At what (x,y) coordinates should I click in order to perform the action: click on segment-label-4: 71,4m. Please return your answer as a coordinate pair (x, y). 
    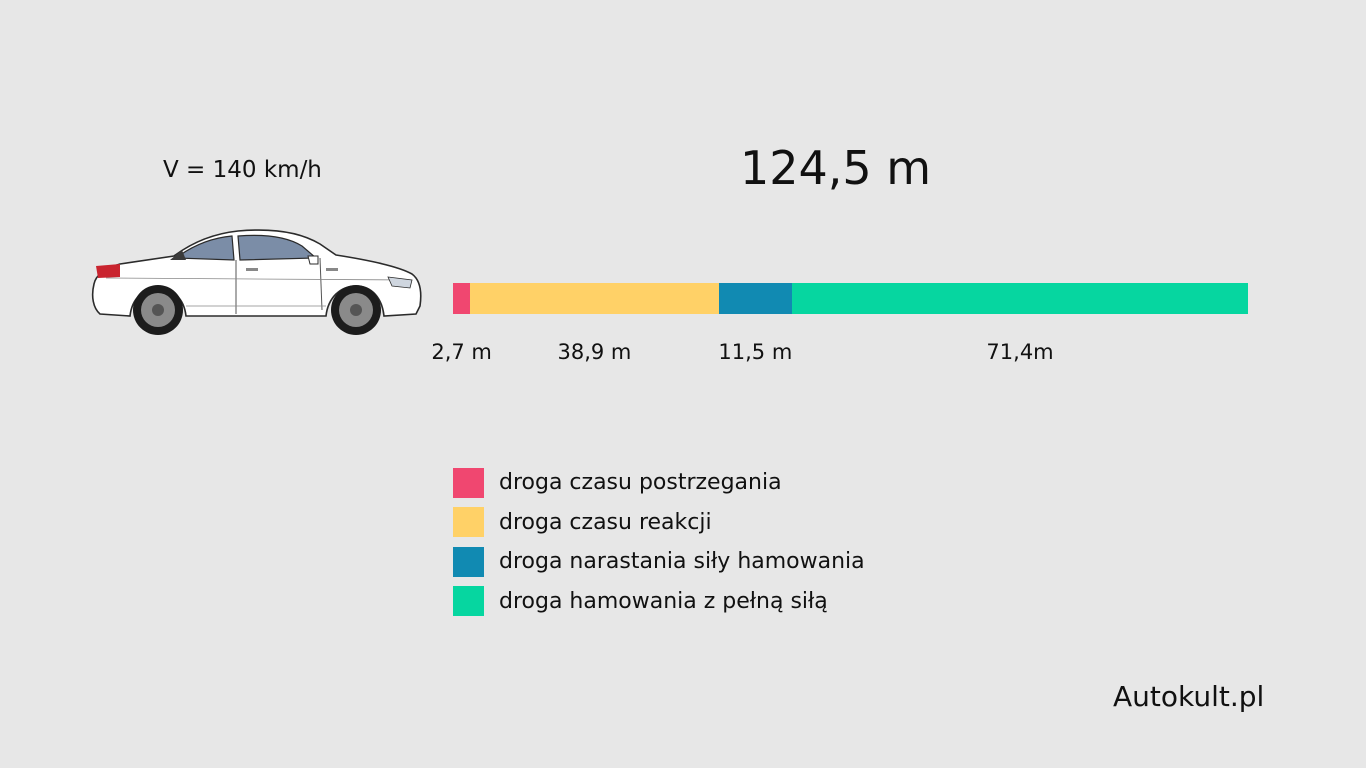
    Looking at the image, I should click on (1020, 352).